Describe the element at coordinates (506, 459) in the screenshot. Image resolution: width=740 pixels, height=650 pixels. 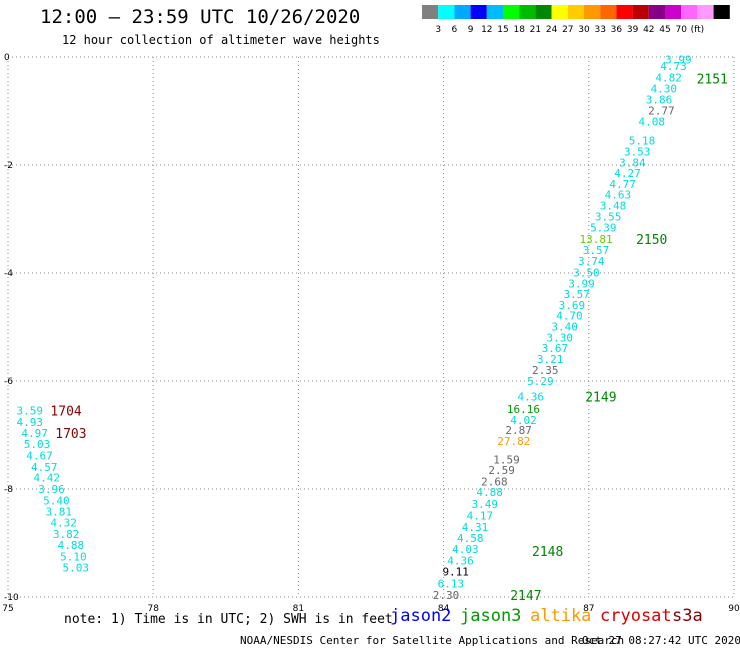
I see `wave-height-label: 1.59` at that location.